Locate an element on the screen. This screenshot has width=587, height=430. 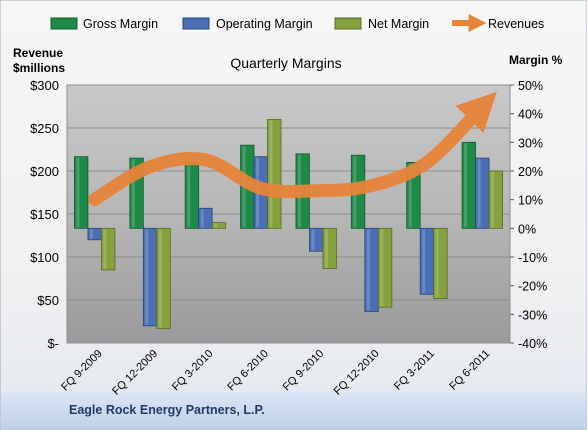
right-tick-label: -10% is located at coordinates (532, 258).